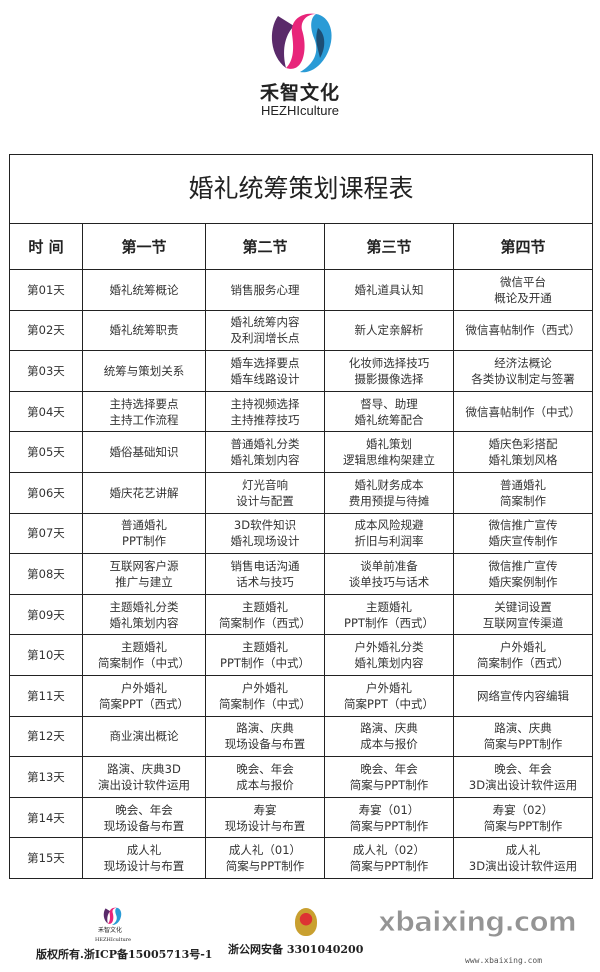  I want to click on course-line: 晚会、年会, so click(389, 768).